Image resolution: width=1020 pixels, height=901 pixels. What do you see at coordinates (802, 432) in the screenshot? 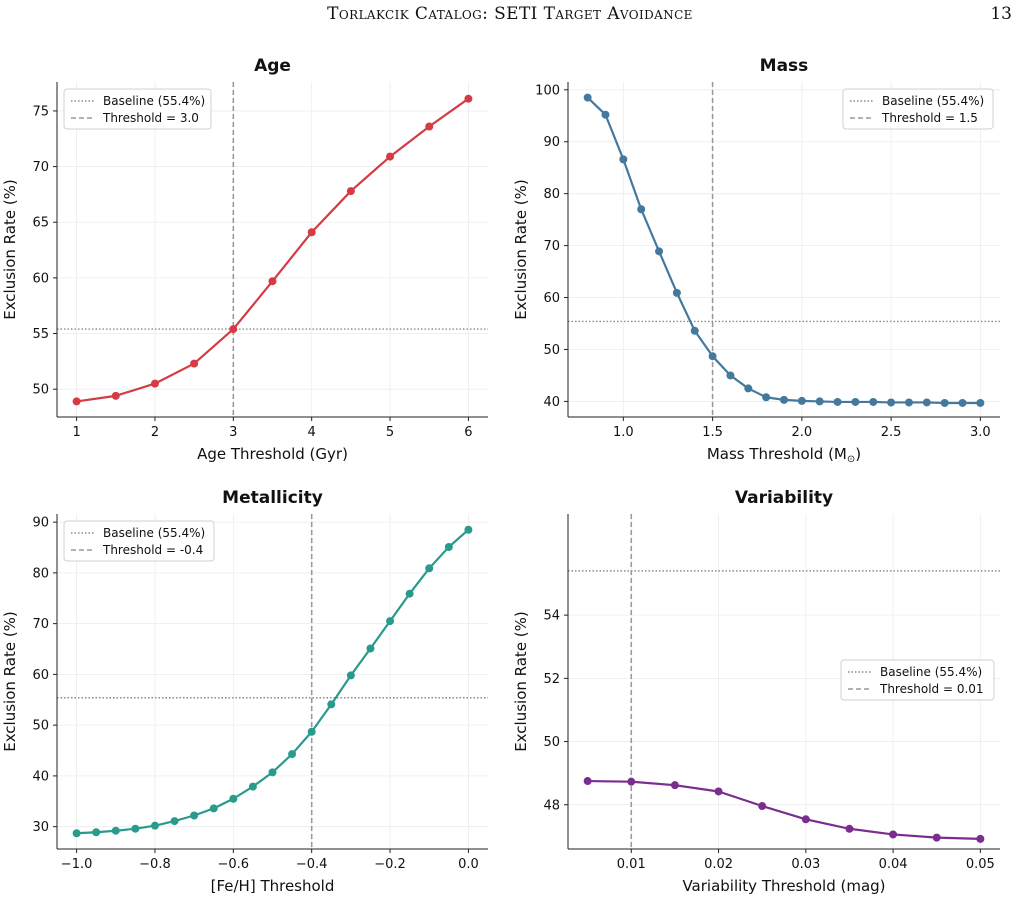
I see `x-tick-label: 2.0` at bounding box center [802, 432].